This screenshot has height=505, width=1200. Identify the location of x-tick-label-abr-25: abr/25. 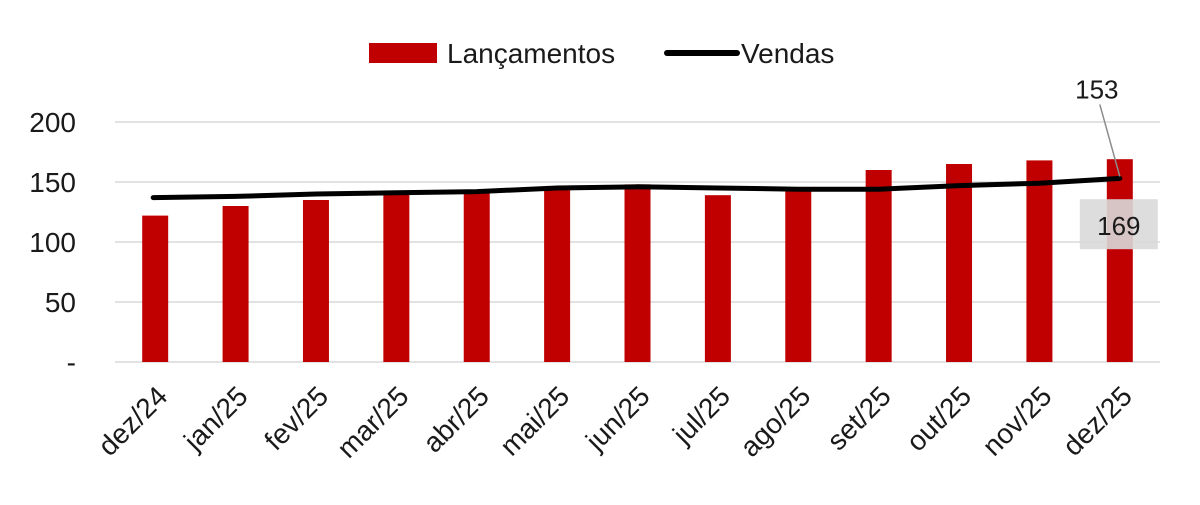
(456, 419).